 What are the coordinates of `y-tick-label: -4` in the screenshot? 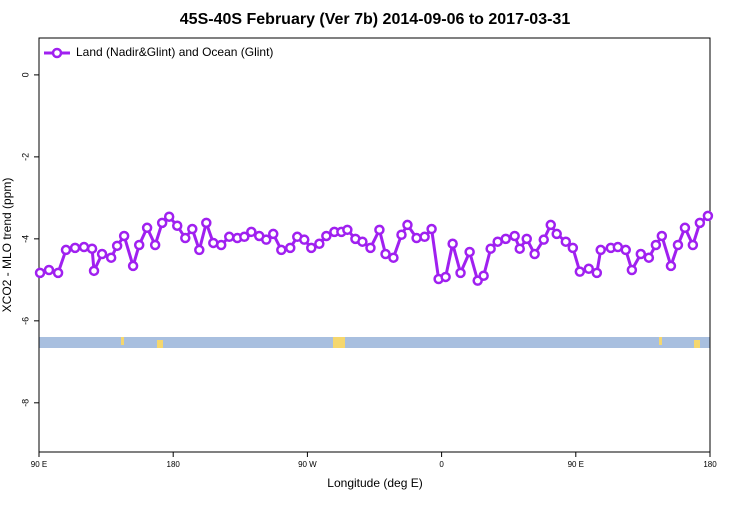 It's located at (25, 239).